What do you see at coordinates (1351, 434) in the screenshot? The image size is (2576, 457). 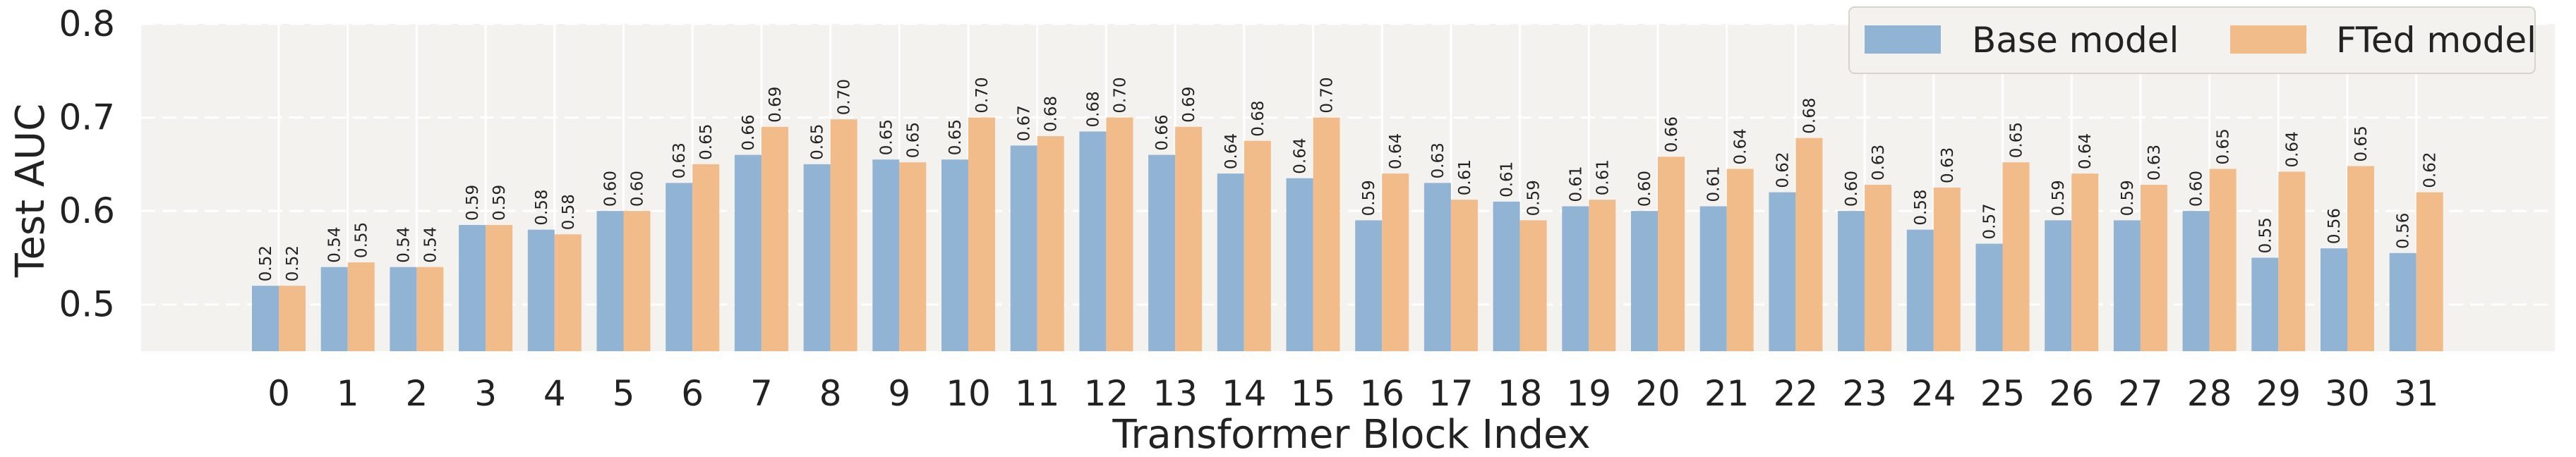 I see `x-axis-label: Transformer Block Index` at bounding box center [1351, 434].